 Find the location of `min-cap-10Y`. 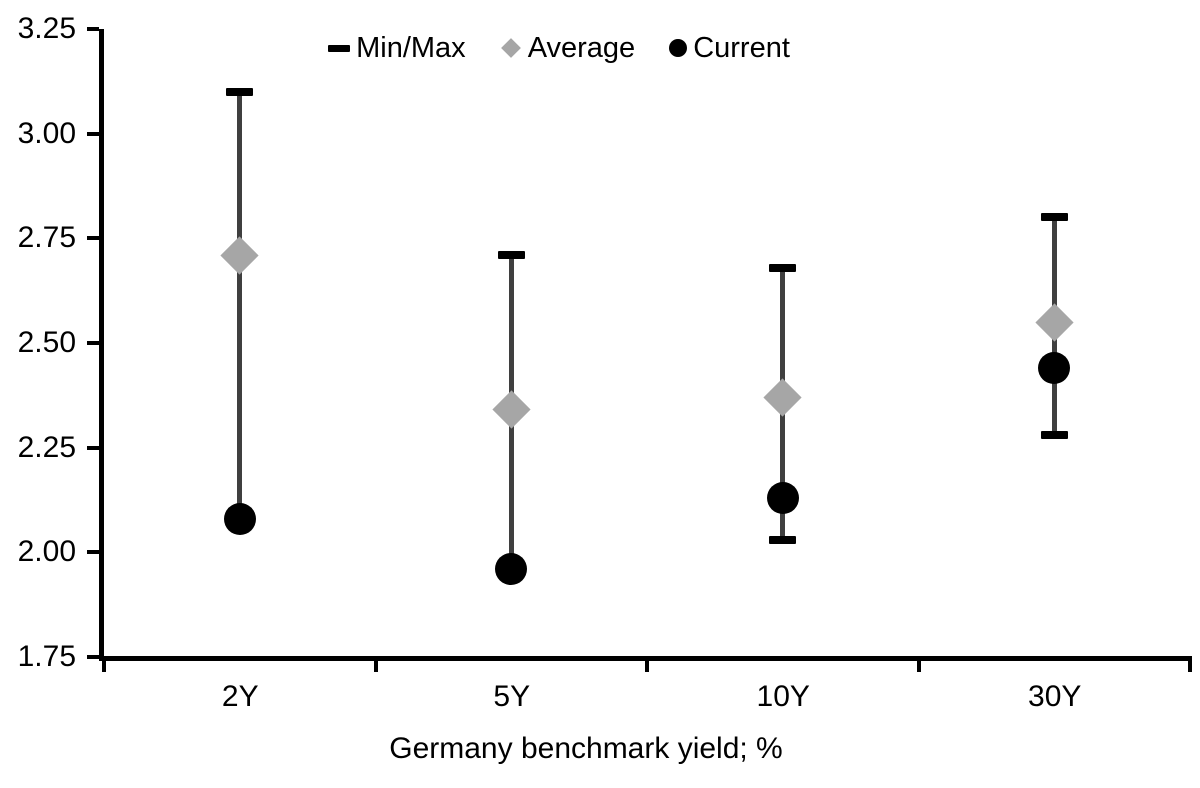

min-cap-10Y is located at coordinates (783, 539).